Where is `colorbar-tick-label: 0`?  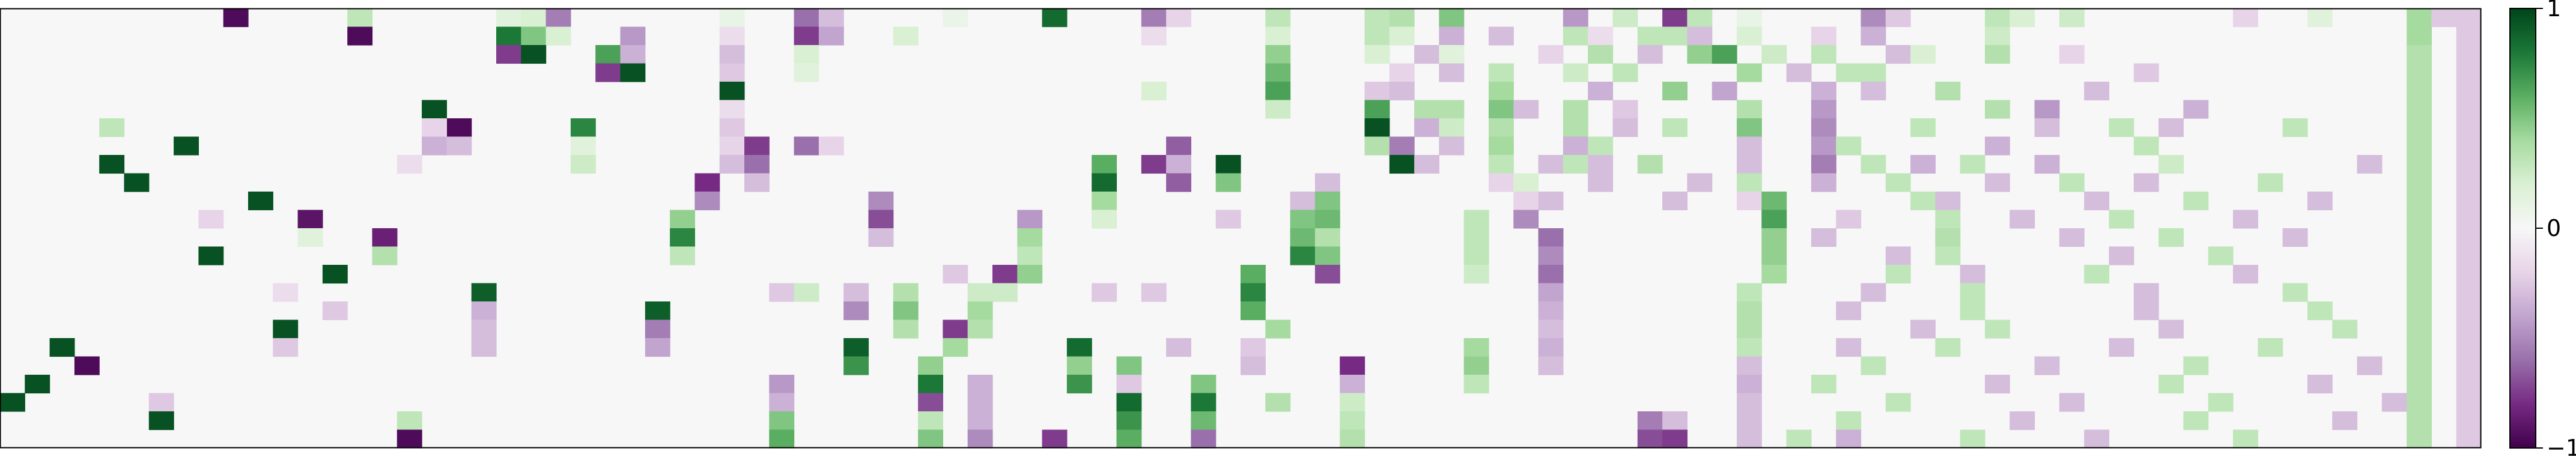
colorbar-tick-label: 0 is located at coordinates (2554, 228).